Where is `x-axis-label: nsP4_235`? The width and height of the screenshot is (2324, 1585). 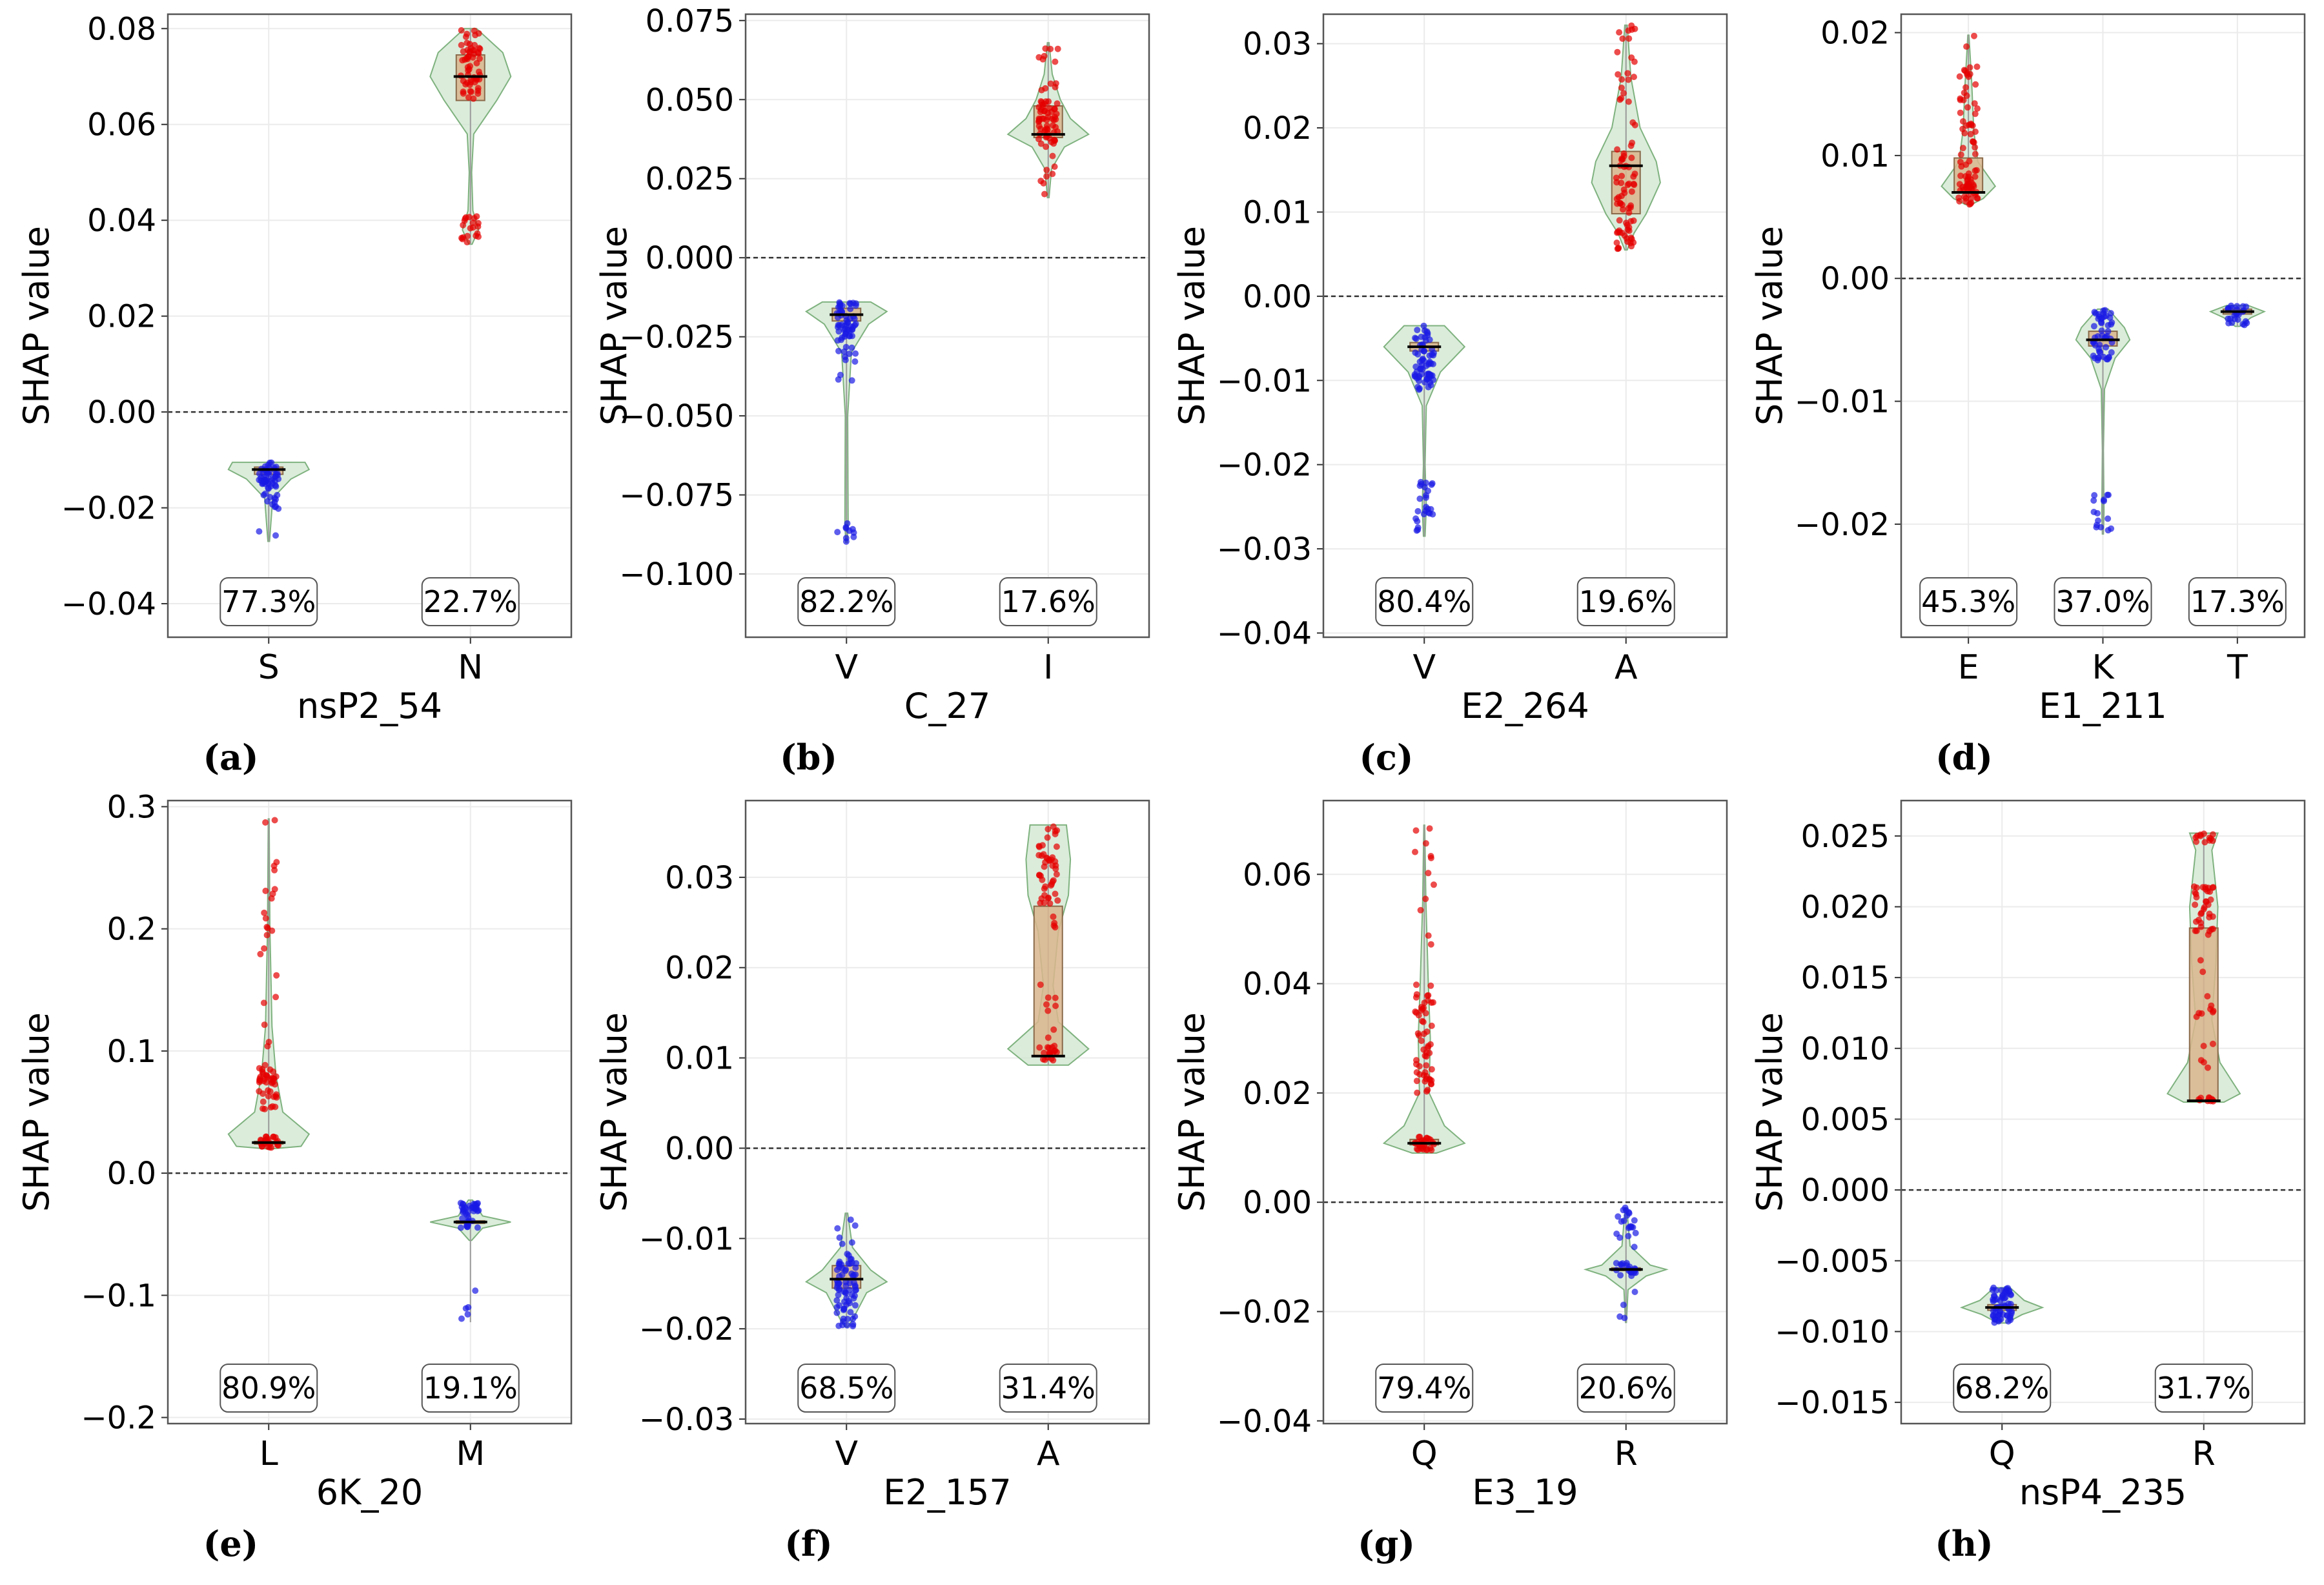
x-axis-label: nsP4_235 is located at coordinates (2102, 1492).